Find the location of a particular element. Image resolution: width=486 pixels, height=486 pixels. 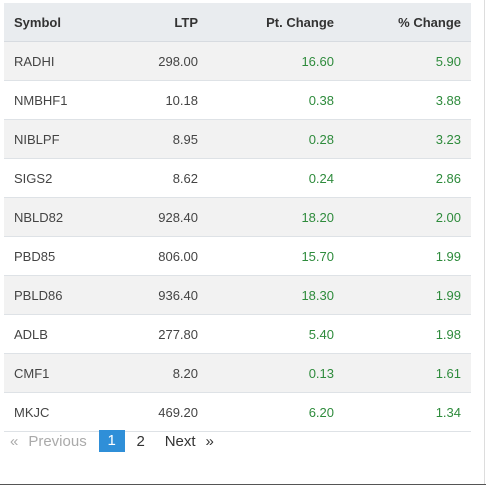

next-page-button: Next is located at coordinates (180, 441).